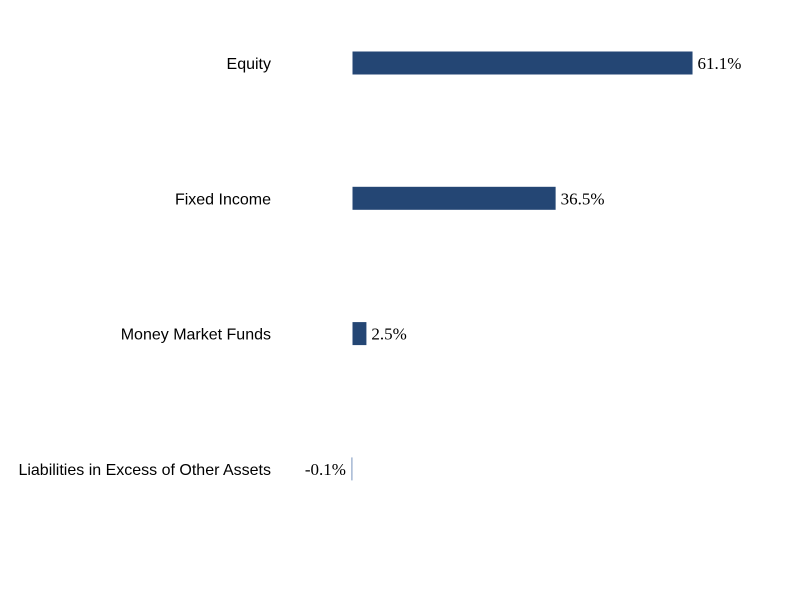 The image size is (792, 612). I want to click on value-label: -0.1%, so click(325, 469).